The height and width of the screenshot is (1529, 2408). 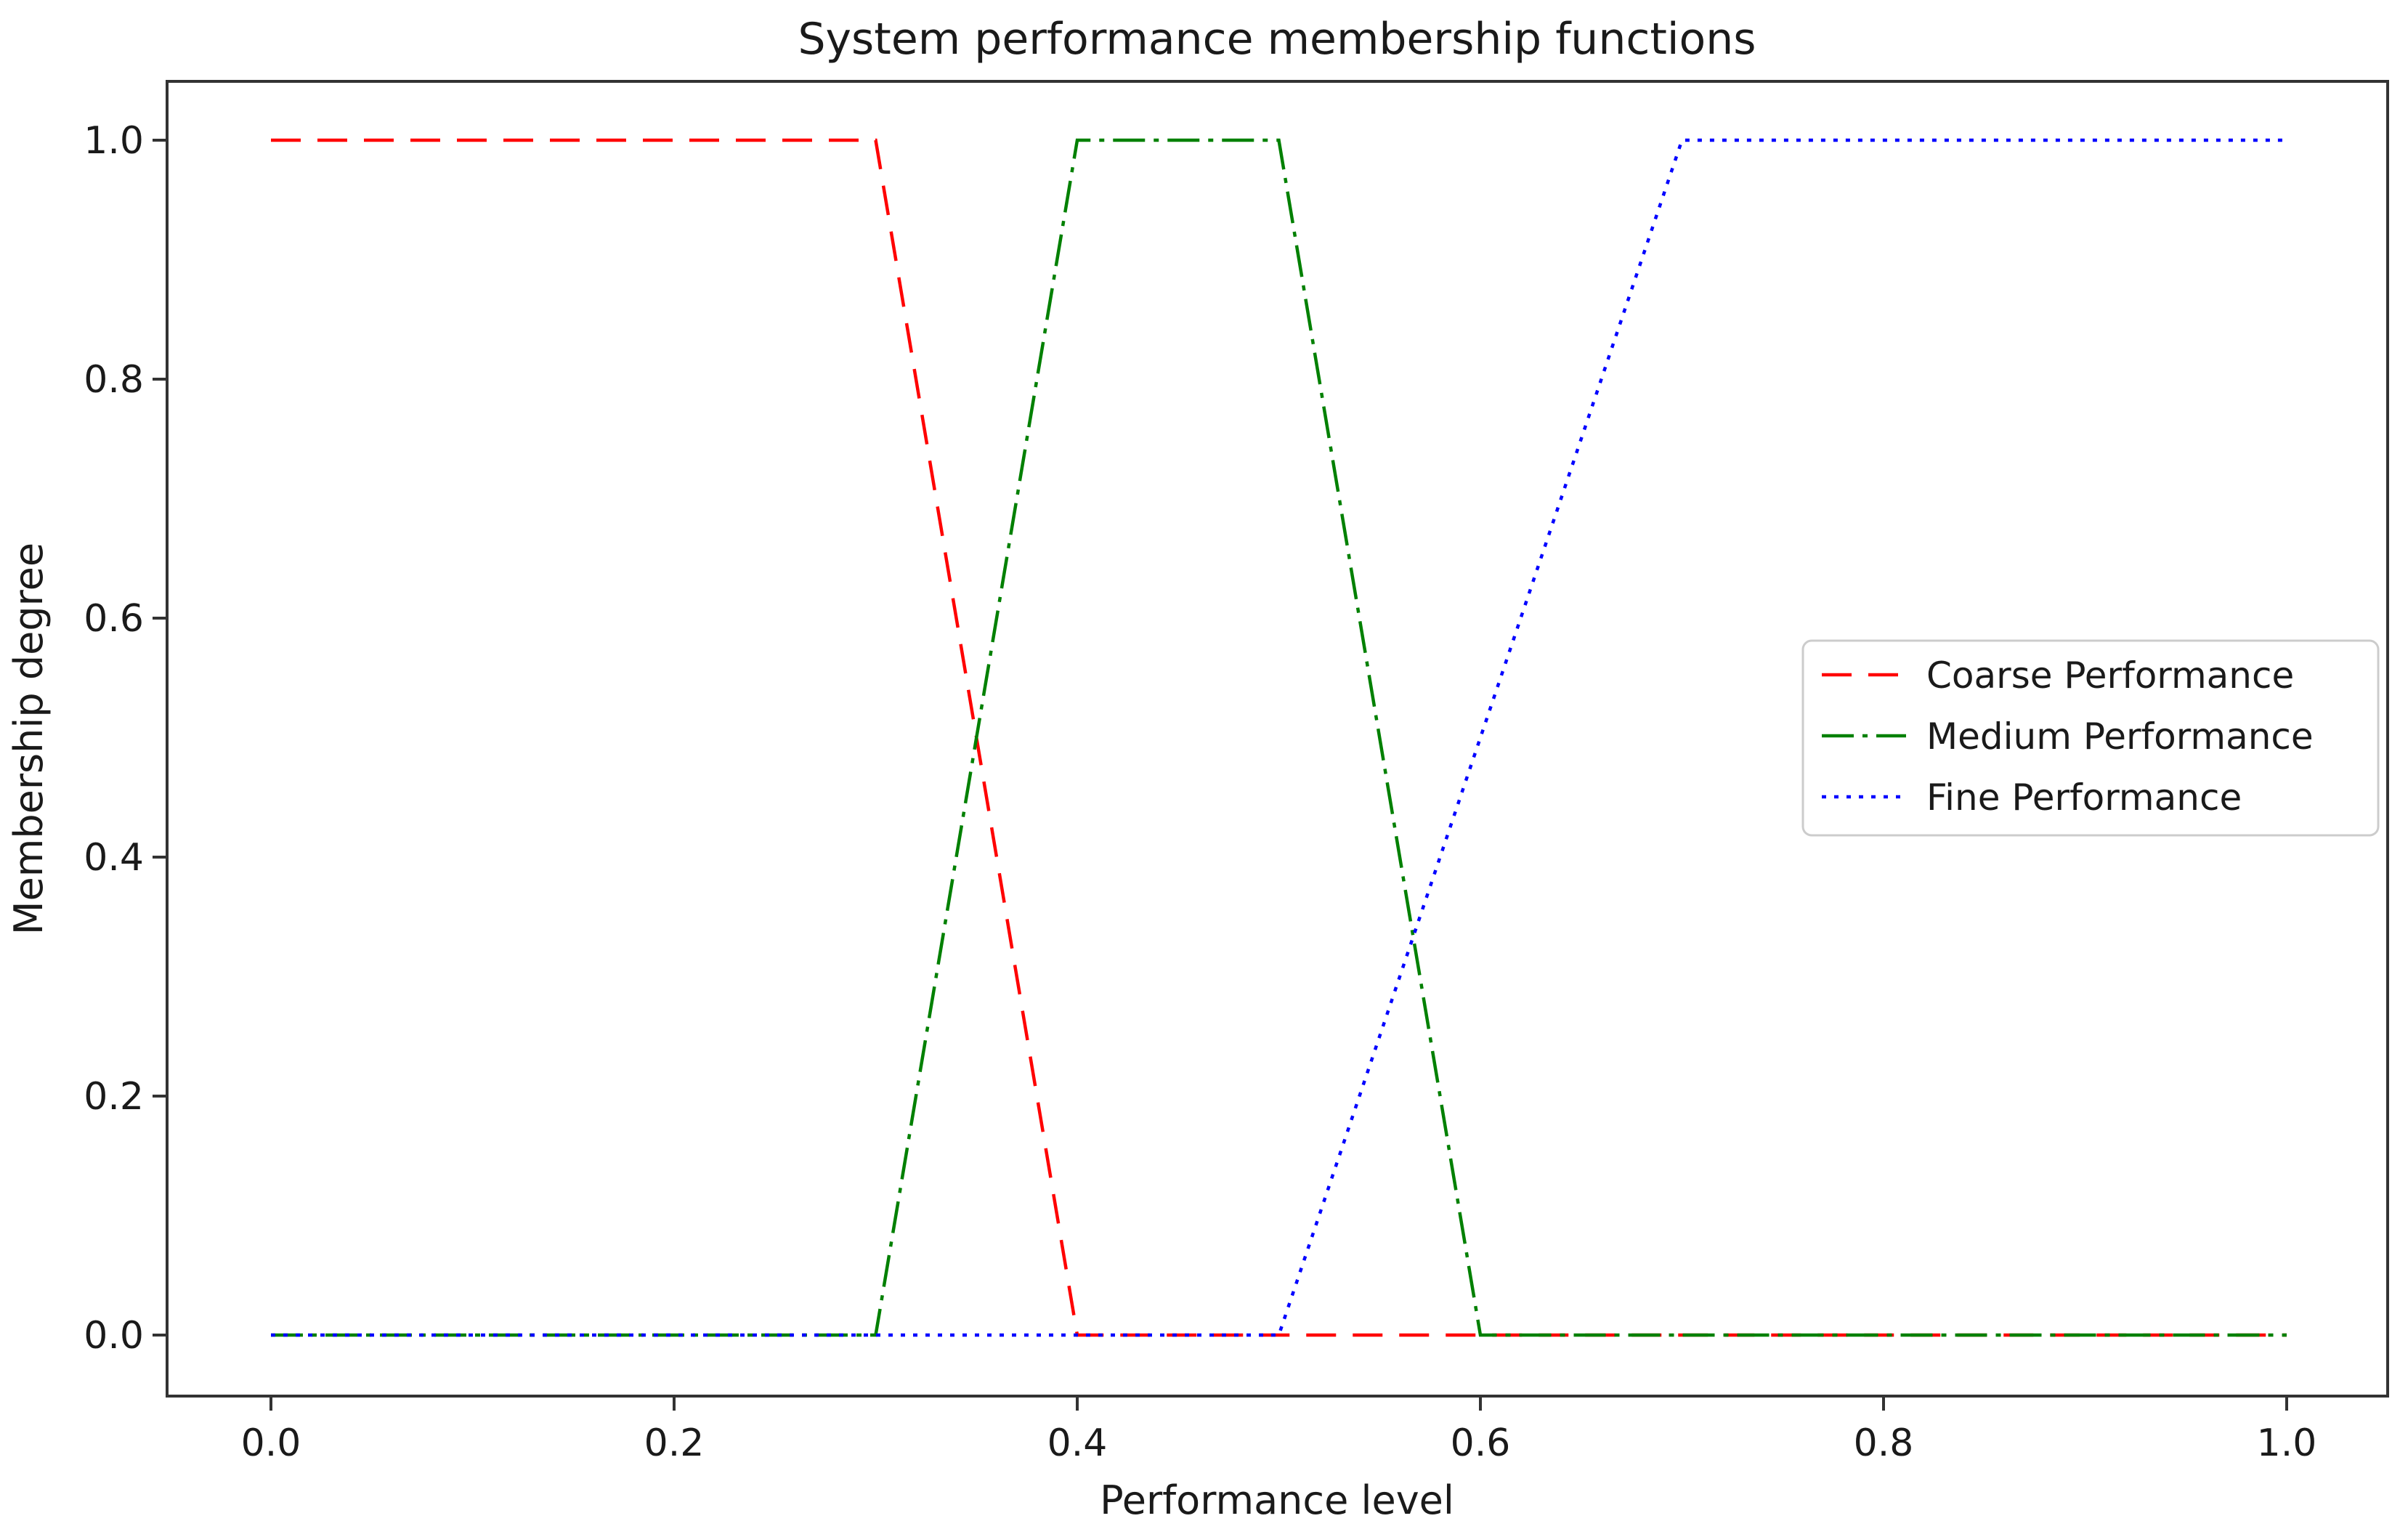 What do you see at coordinates (29, 739) in the screenshot?
I see `y-axis-label: Membership degree` at bounding box center [29, 739].